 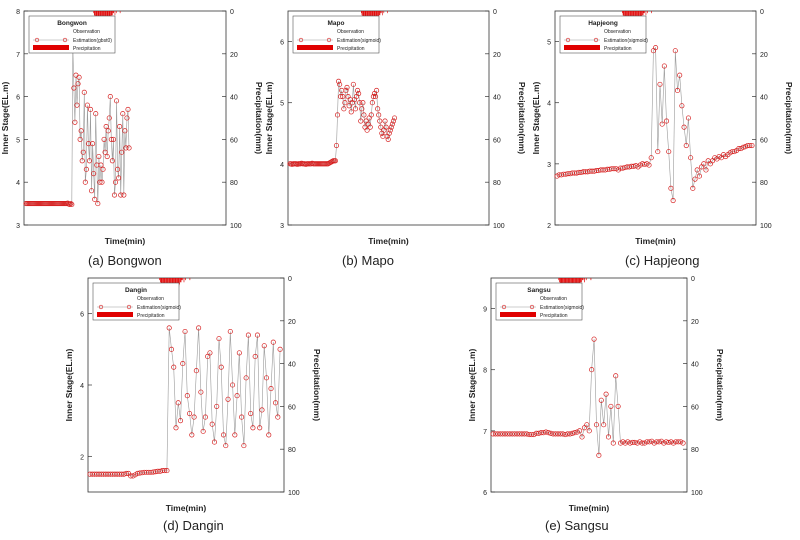 What do you see at coordinates (497, 55) in the screenshot?
I see `y2-tick-label: 20` at bounding box center [497, 55].